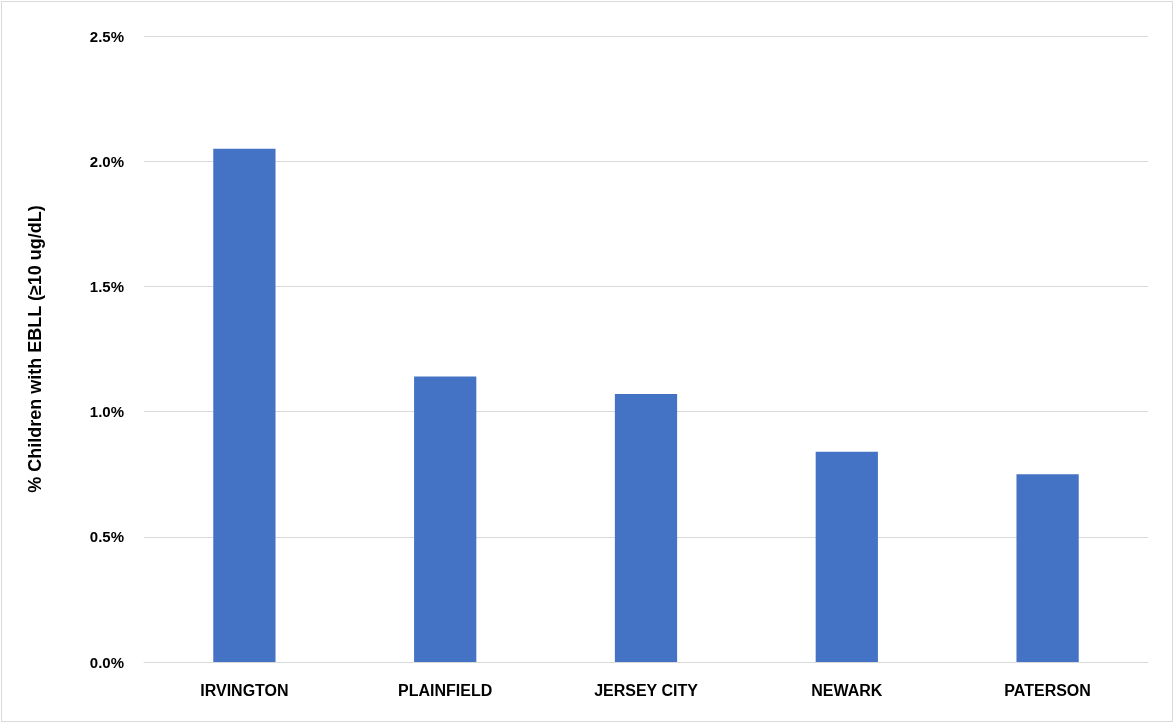 The height and width of the screenshot is (723, 1174). What do you see at coordinates (106, 537) in the screenshot?
I see `y-tick-label: 0.5%` at bounding box center [106, 537].